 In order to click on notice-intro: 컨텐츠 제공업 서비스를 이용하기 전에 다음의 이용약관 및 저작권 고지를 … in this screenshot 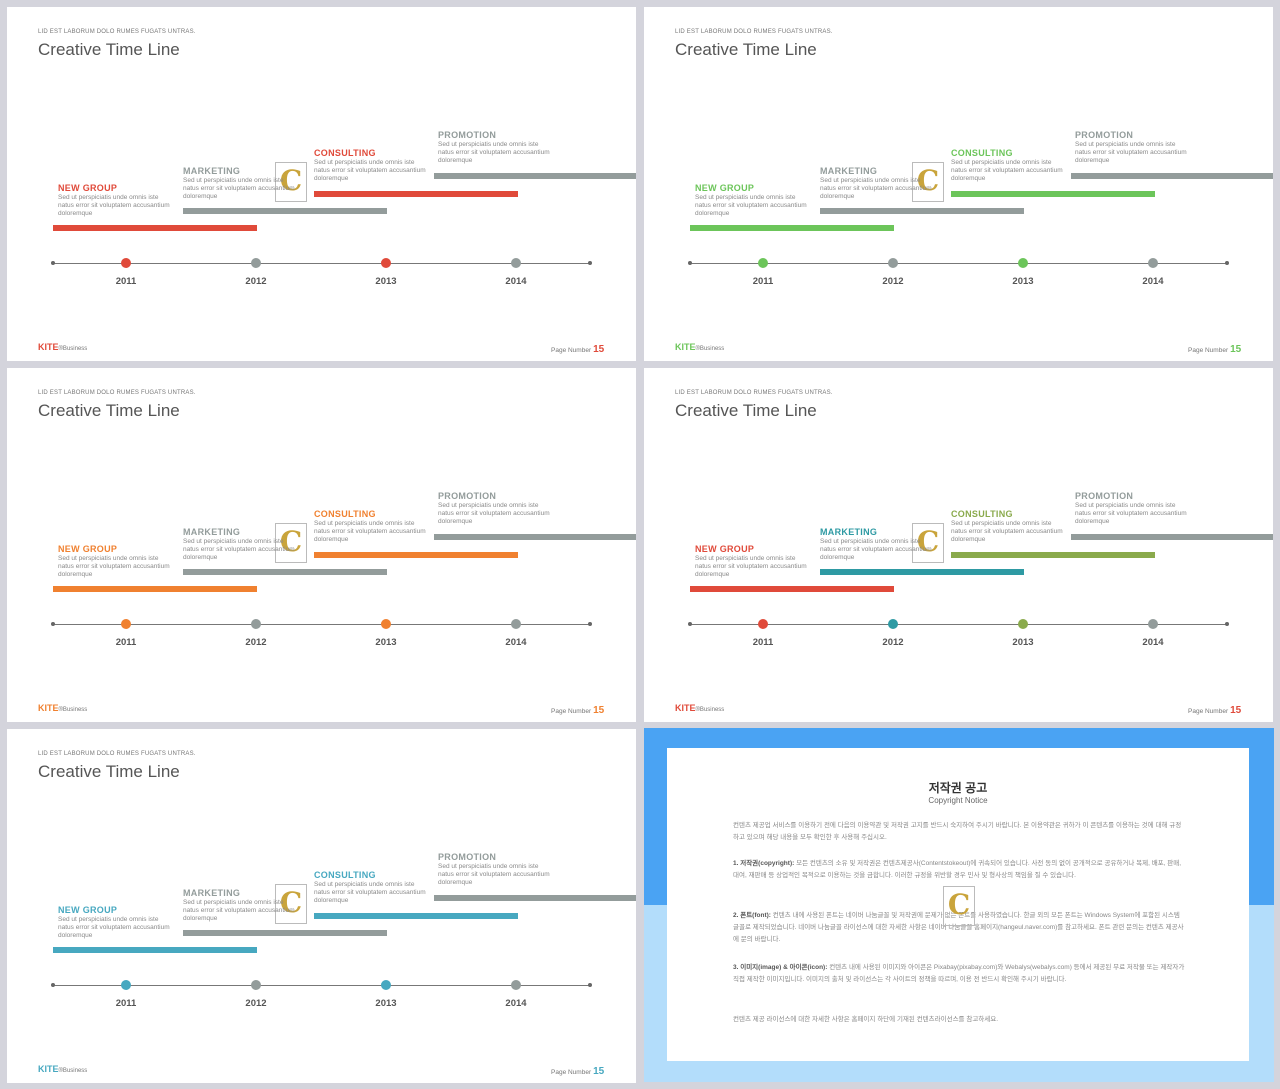, I will do `click(957, 831)`.